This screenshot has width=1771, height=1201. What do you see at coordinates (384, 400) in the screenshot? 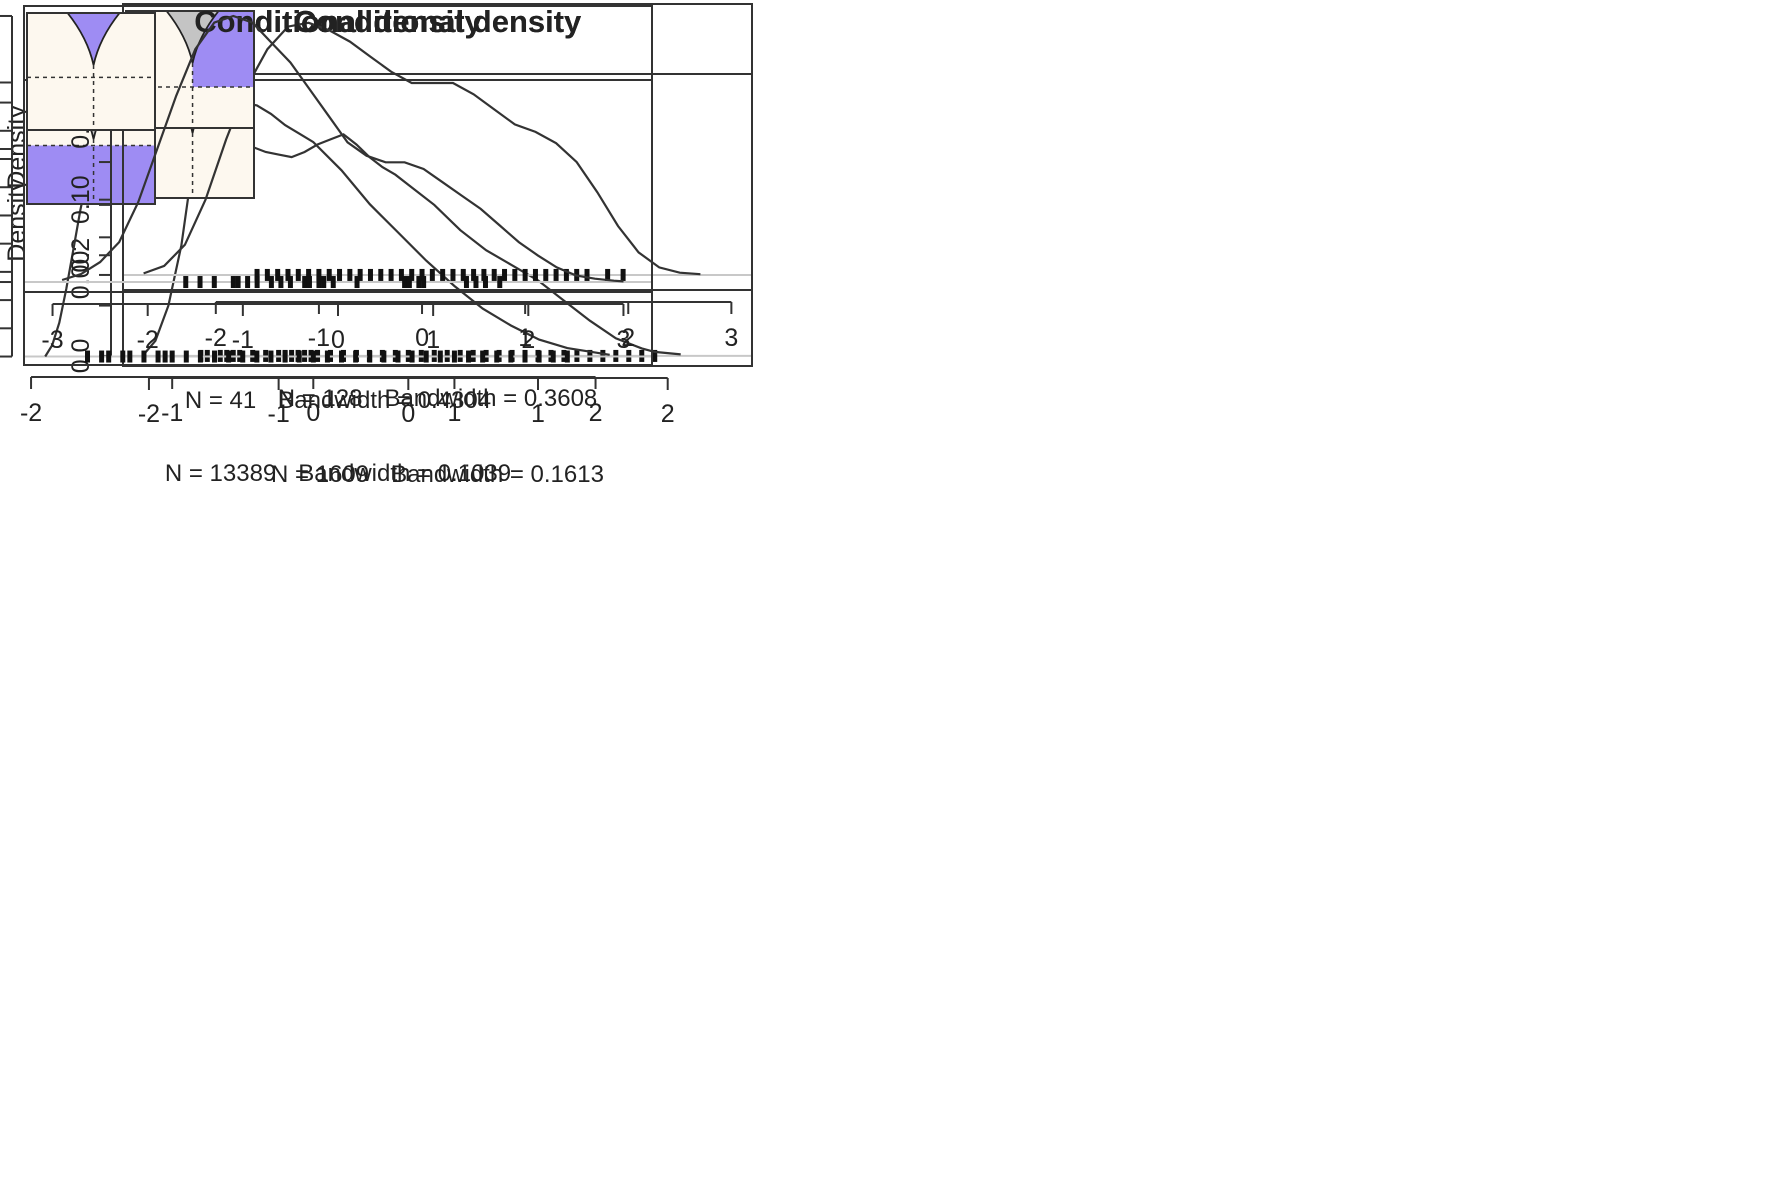
I see `bandwidth-label: Bandwidth = 0.4304` at bounding box center [384, 400].